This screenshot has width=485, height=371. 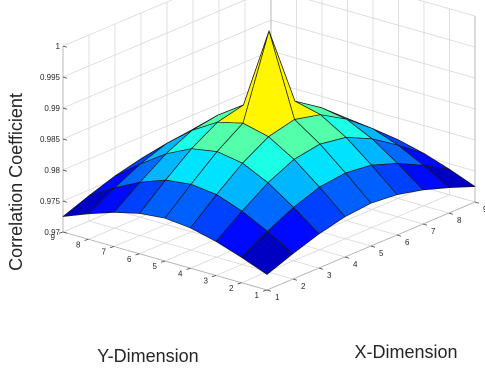 I want to click on z-tick-label: 0.985, so click(x=50, y=139).